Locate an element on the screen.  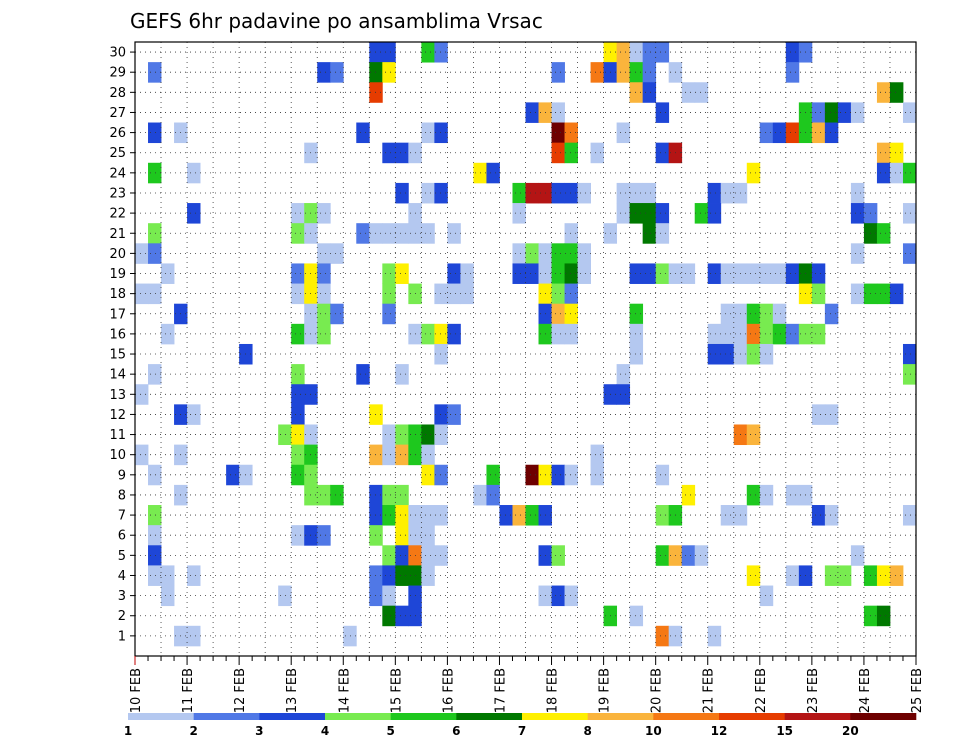
x-tick-label: 22 FEB is located at coordinates (761, 690).